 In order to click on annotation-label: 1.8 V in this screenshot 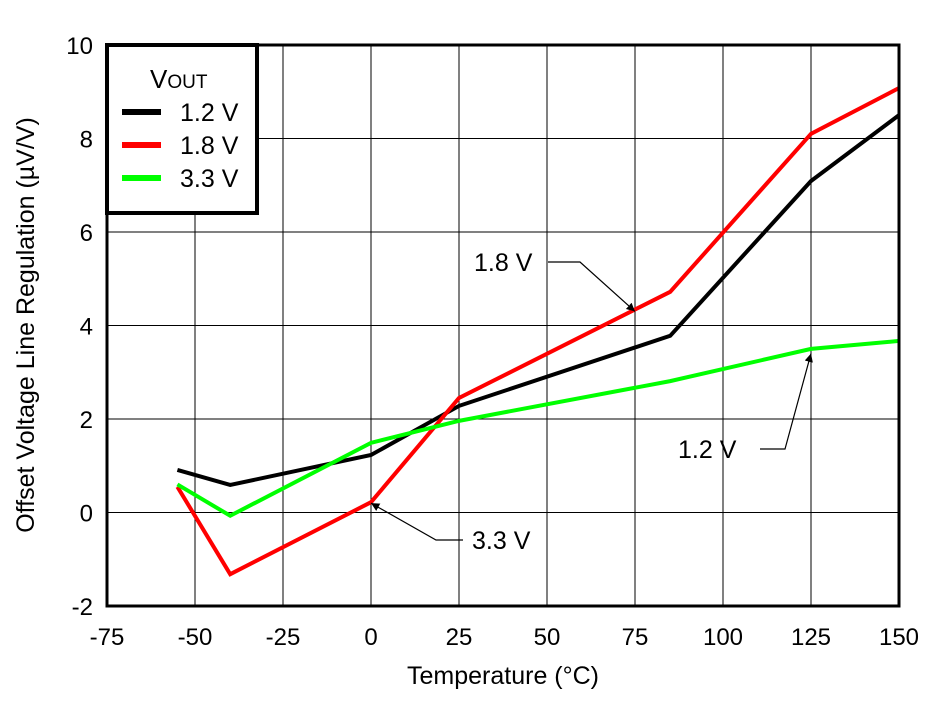, I will do `click(503, 263)`.